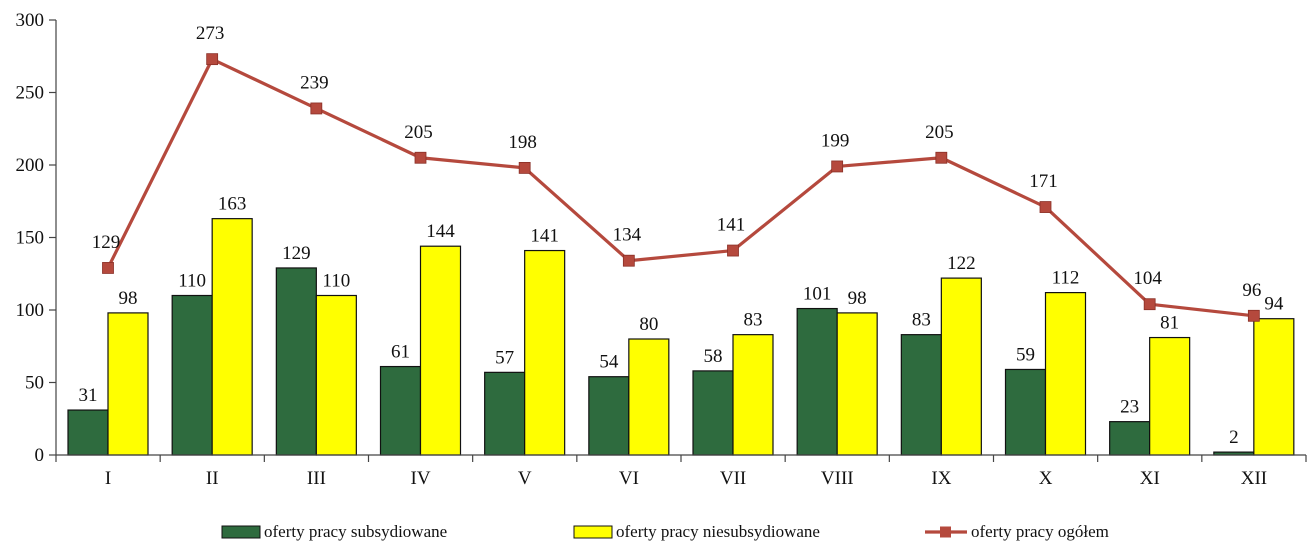 The height and width of the screenshot is (546, 1309). What do you see at coordinates (88, 395) in the screenshot?
I see `bar-value-label: 31` at bounding box center [88, 395].